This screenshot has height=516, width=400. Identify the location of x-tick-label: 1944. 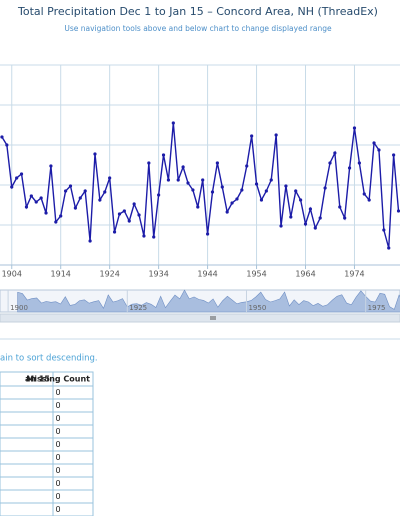
(207, 274).